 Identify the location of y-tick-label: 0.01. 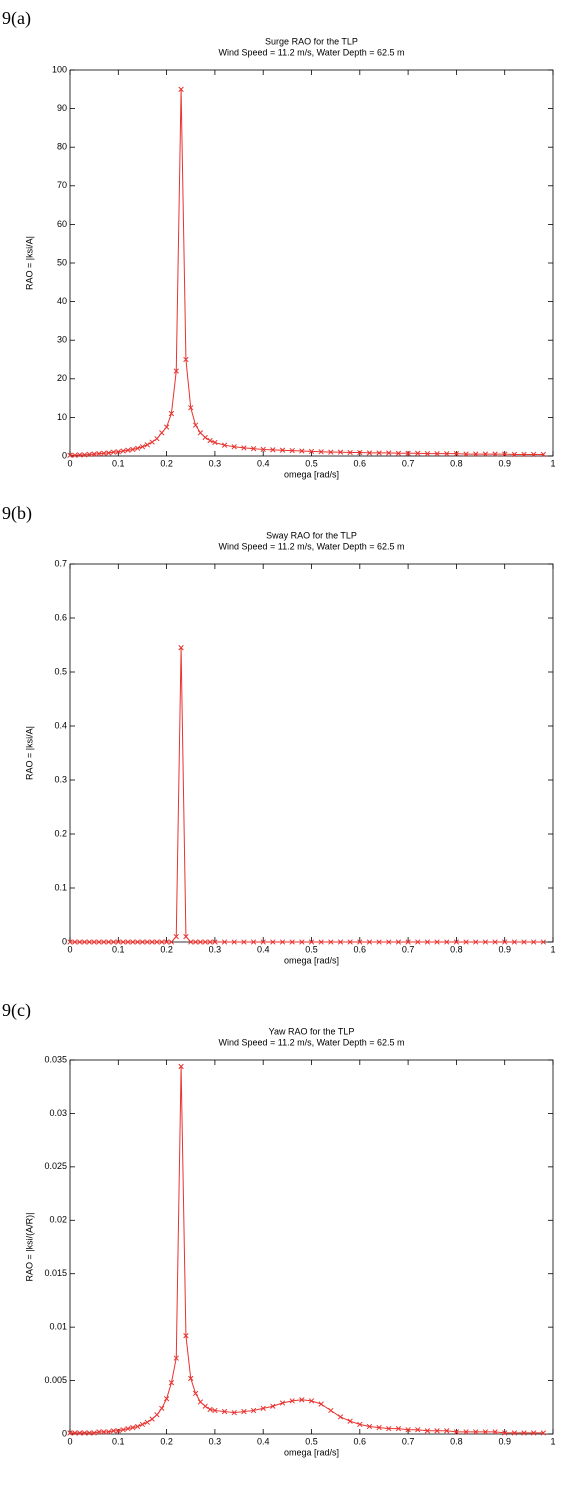
(58, 1327).